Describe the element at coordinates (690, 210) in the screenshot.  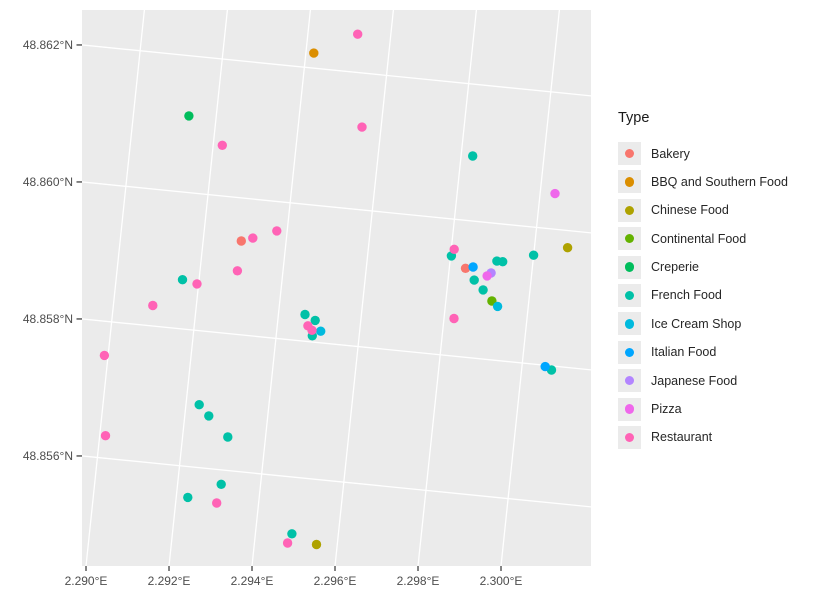
I see `legend-label: Chinese Food` at that location.